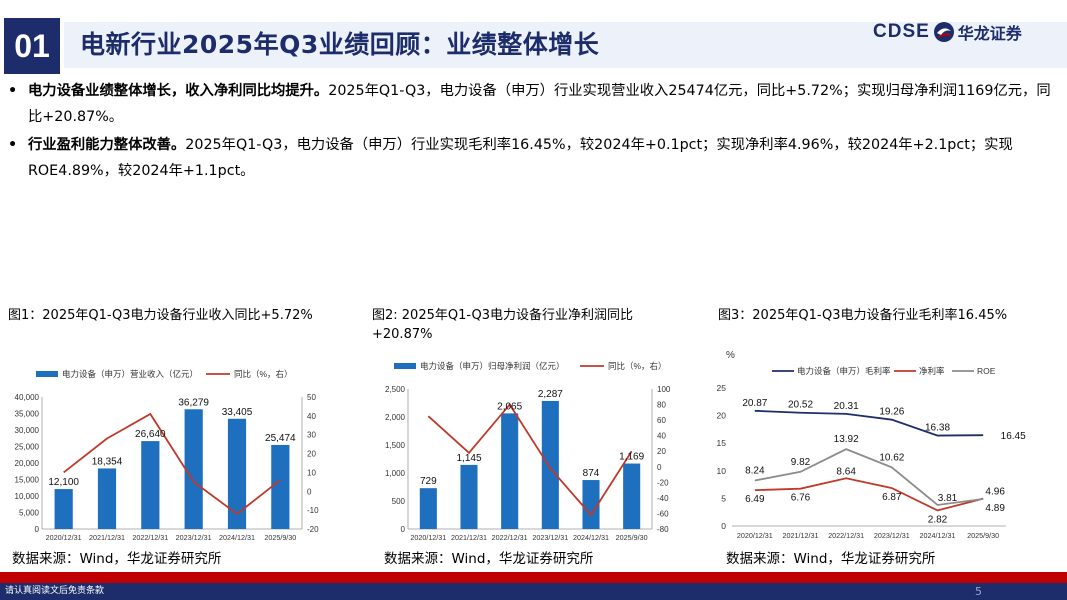 This screenshot has height=600, width=1067. I want to click on y-tick-label: 35,000, so click(27, 414).